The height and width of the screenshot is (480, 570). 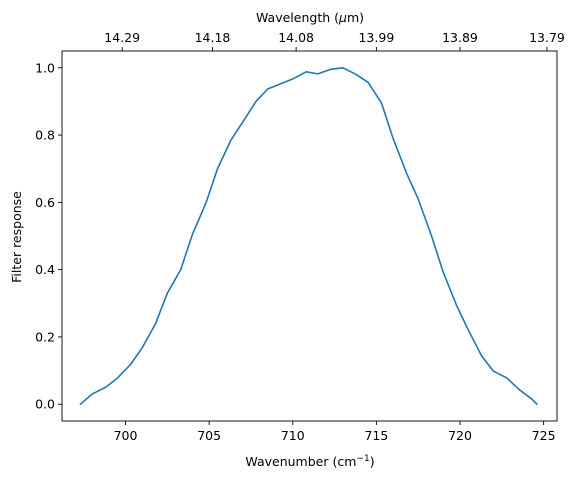 I want to click on x-axis-title: Wavenumber (cm−1), so click(x=309, y=461).